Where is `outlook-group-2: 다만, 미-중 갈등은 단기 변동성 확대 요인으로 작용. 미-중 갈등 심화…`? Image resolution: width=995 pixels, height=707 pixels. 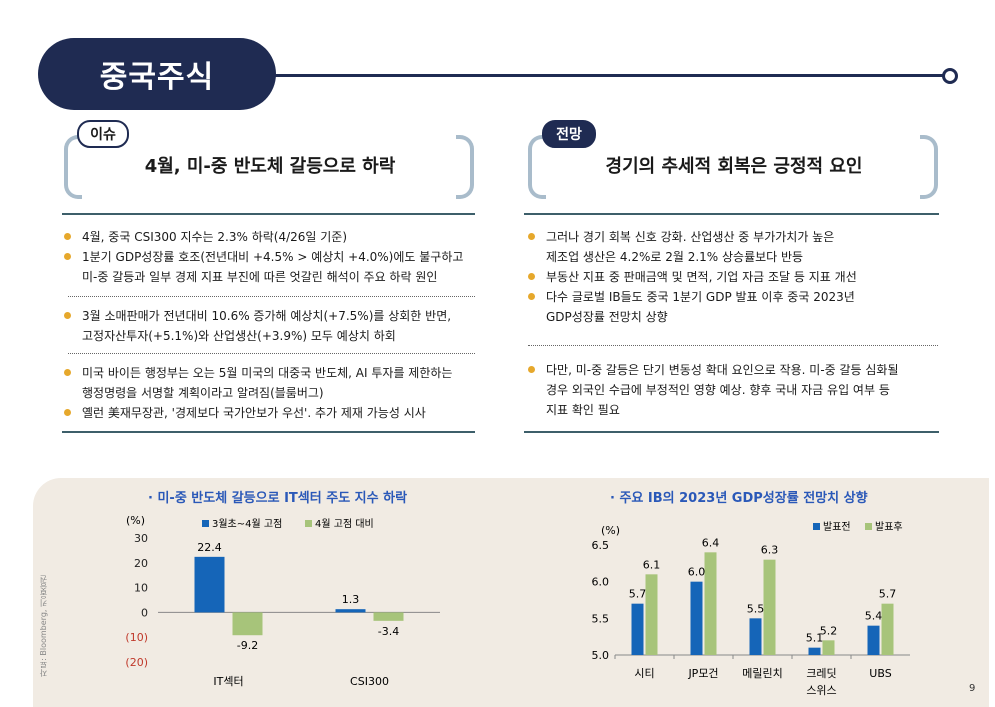
outlook-group-2: 다만, 미-중 갈등은 단기 변동성 확대 요인으로 작용. 미-중 갈등 심화… is located at coordinates (731, 390).